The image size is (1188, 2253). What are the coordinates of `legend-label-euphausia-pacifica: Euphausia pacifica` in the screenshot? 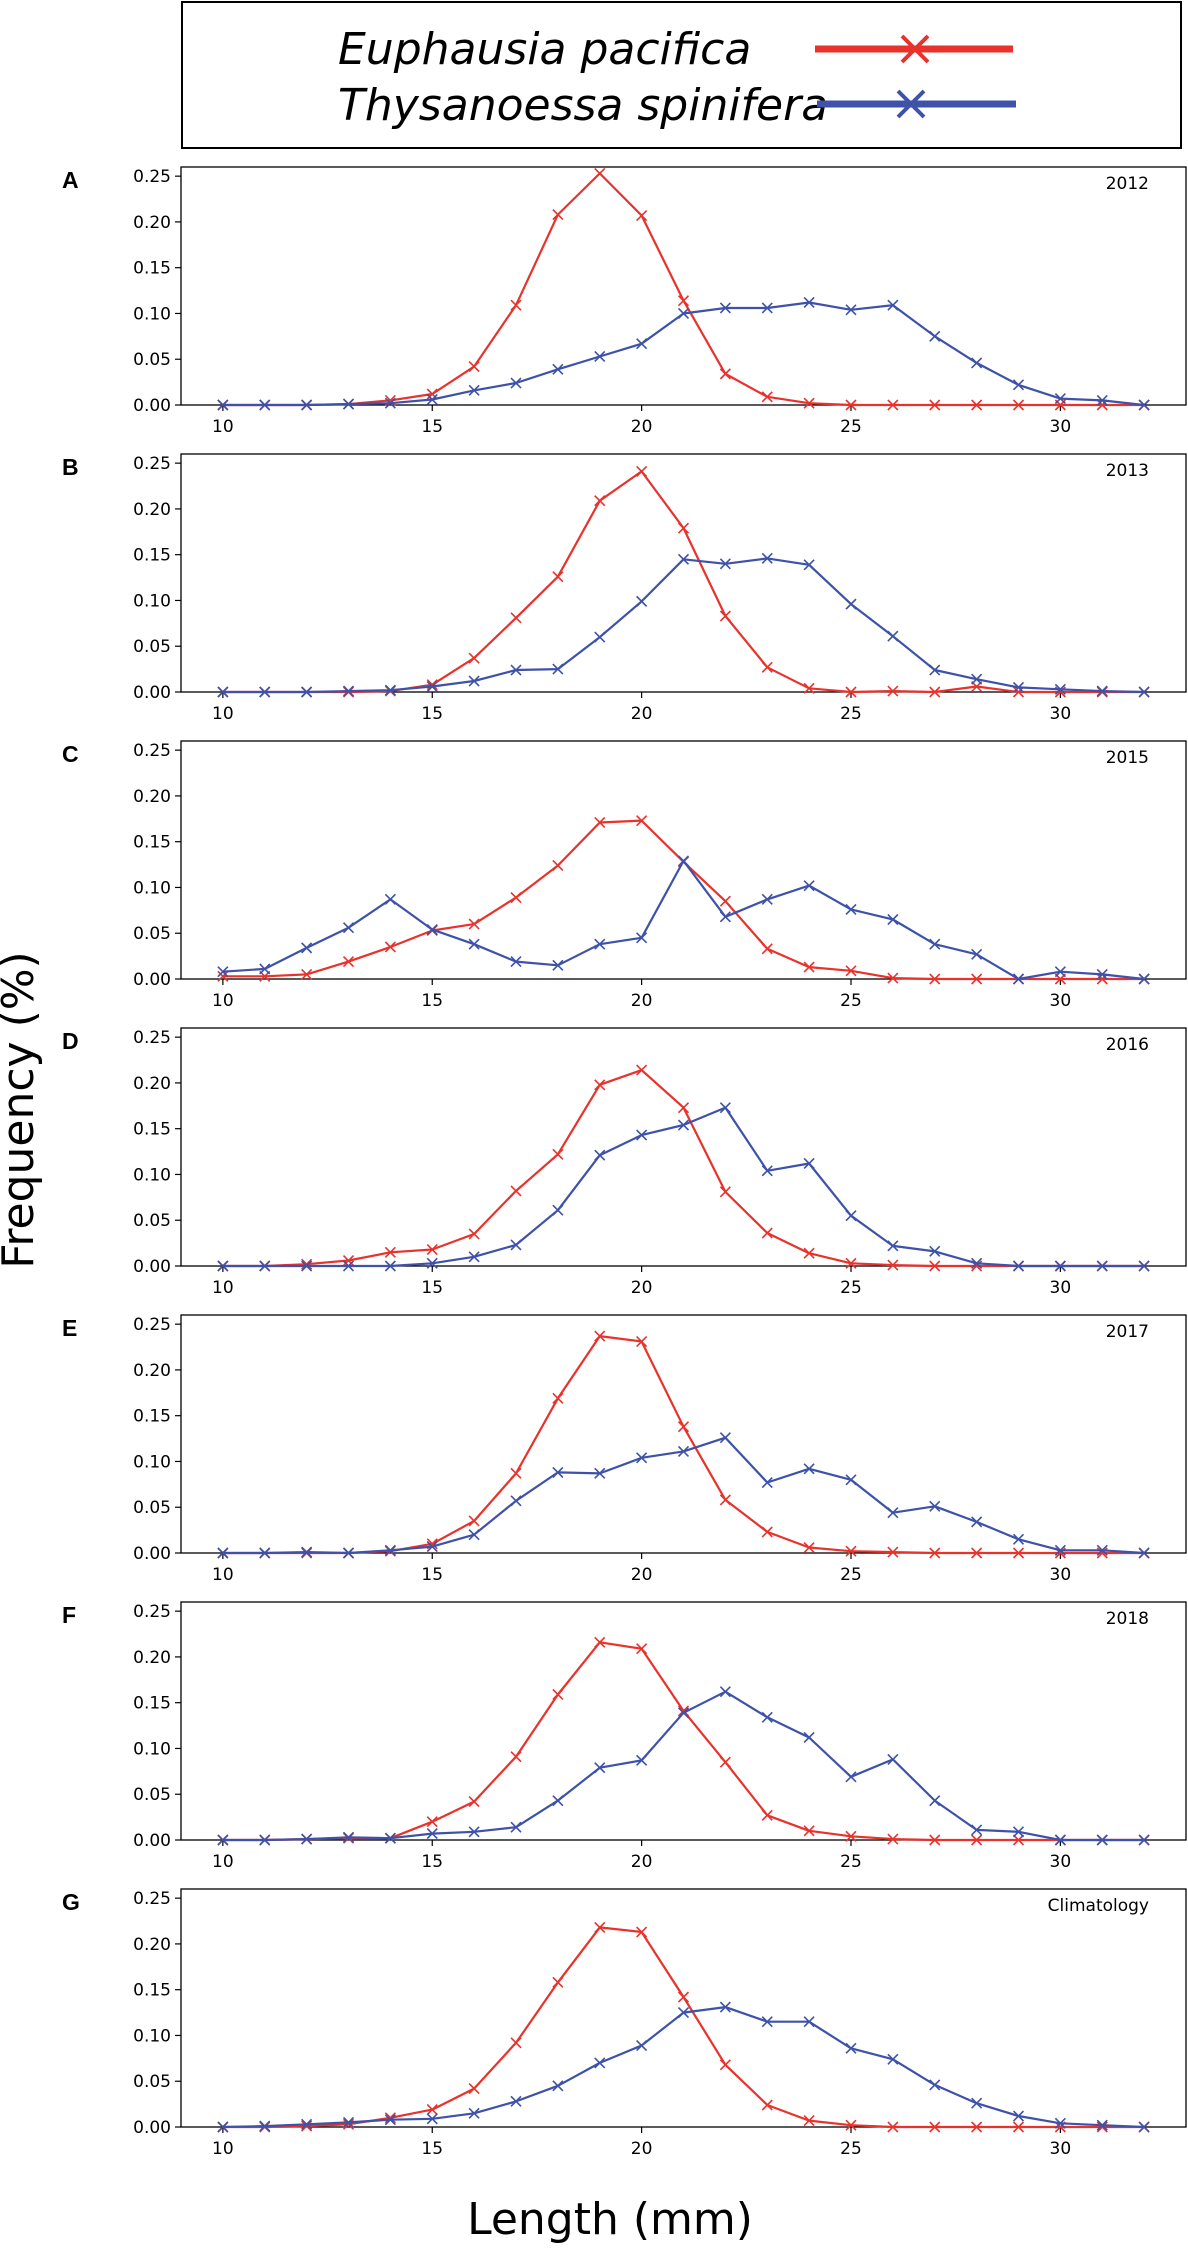 It's located at (544, 49).